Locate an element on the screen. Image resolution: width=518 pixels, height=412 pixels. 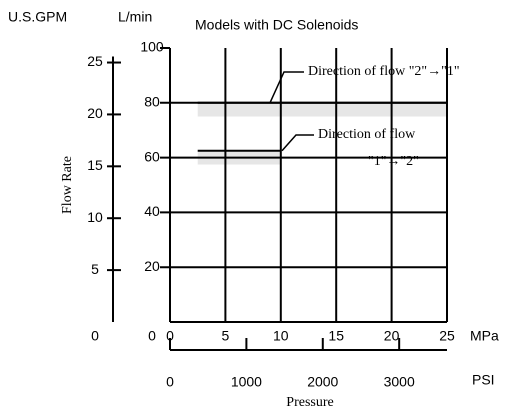
x2-tick-label: 0 is located at coordinates (170, 382).